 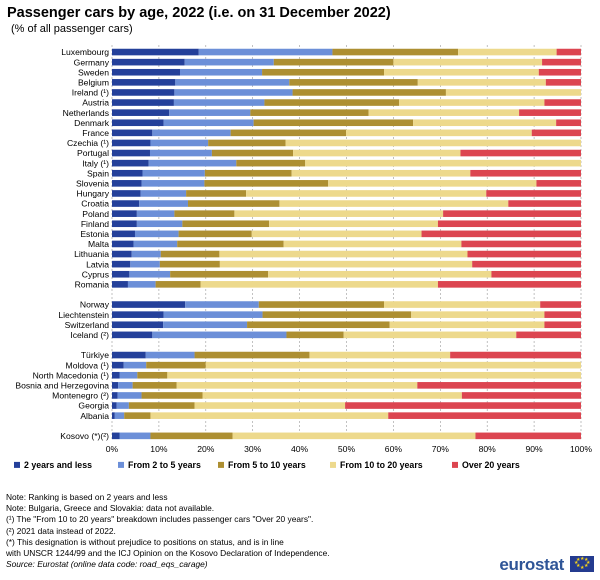 What do you see at coordinates (95, 103) in the screenshot?
I see `category-label: Austria` at bounding box center [95, 103].